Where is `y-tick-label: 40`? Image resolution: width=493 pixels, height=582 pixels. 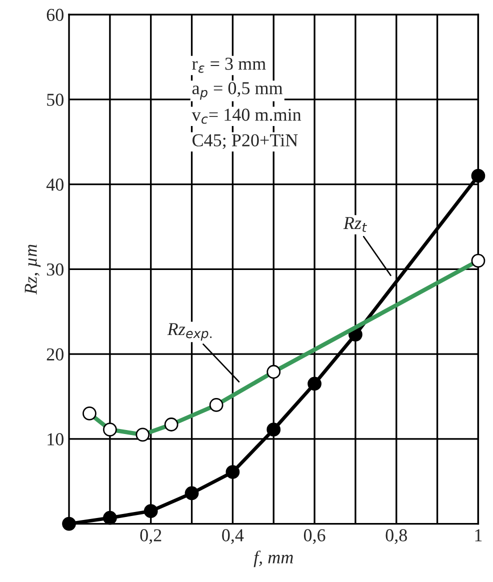
y-tick-label: 40 is located at coordinates (55, 184).